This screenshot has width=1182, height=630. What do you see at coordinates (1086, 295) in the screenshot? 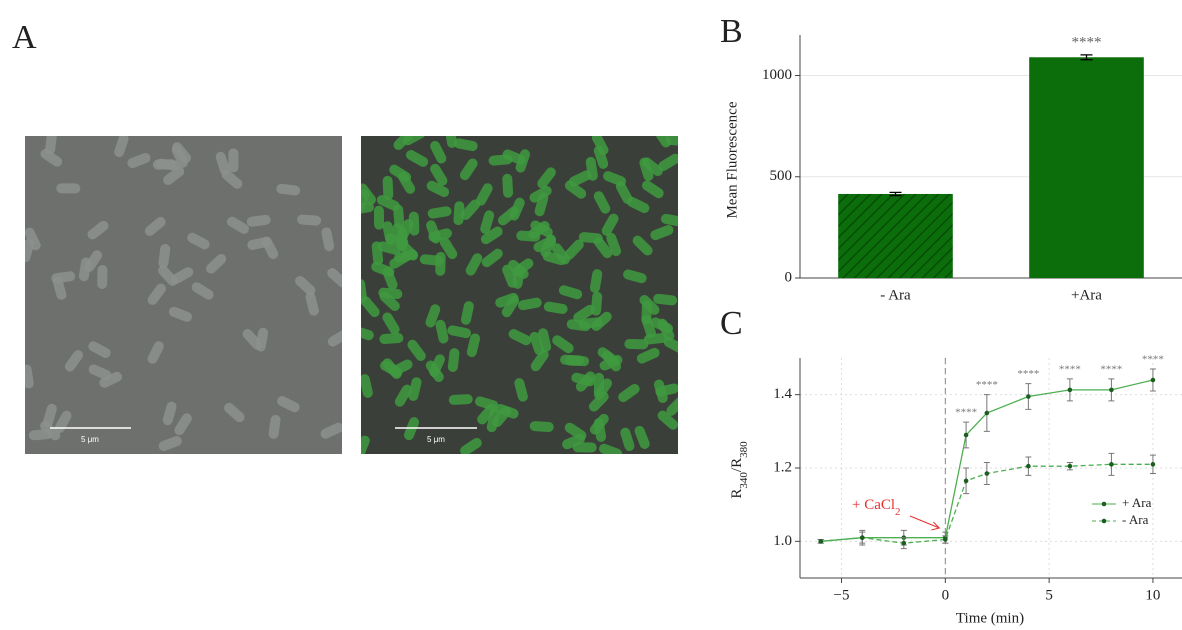
I see `x-tick-label: +Ara` at bounding box center [1086, 295].